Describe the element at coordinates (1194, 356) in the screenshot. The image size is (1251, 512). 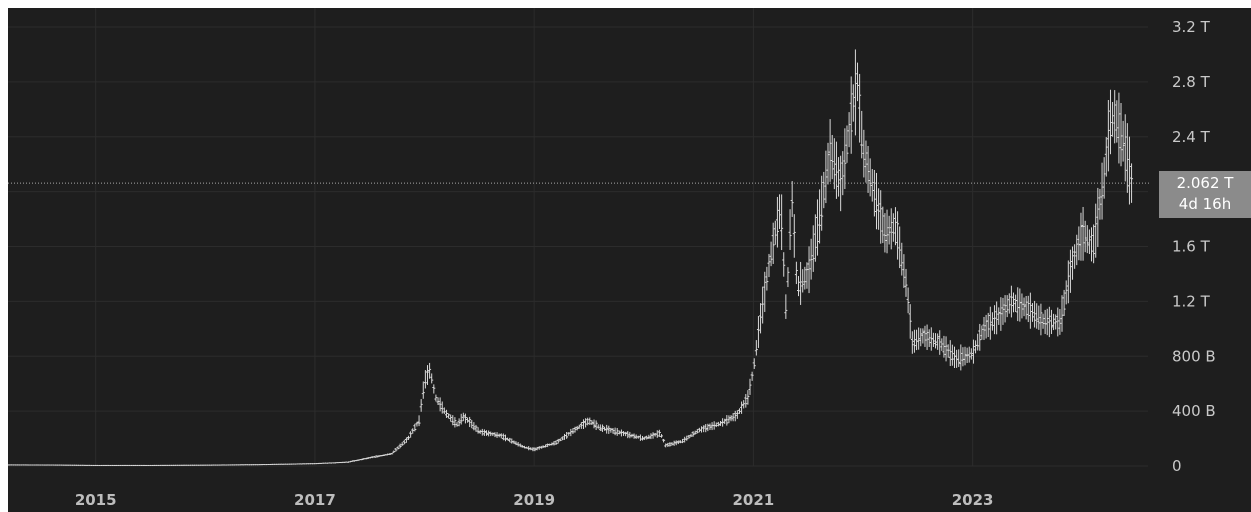
I see `y-tick-label: 800 B` at that location.